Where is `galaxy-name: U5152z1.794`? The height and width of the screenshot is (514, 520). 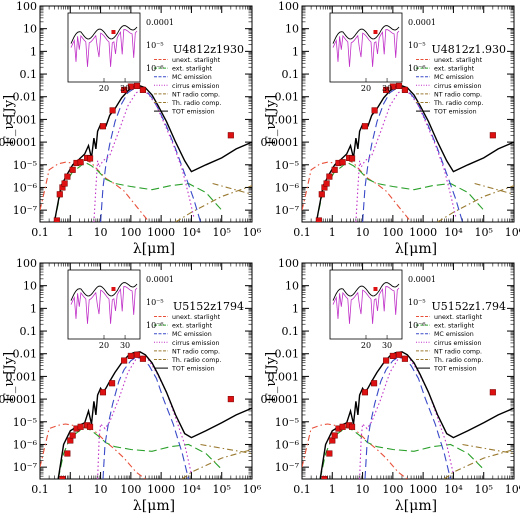 galaxy-name: U5152z1.794 is located at coordinates (468, 306).